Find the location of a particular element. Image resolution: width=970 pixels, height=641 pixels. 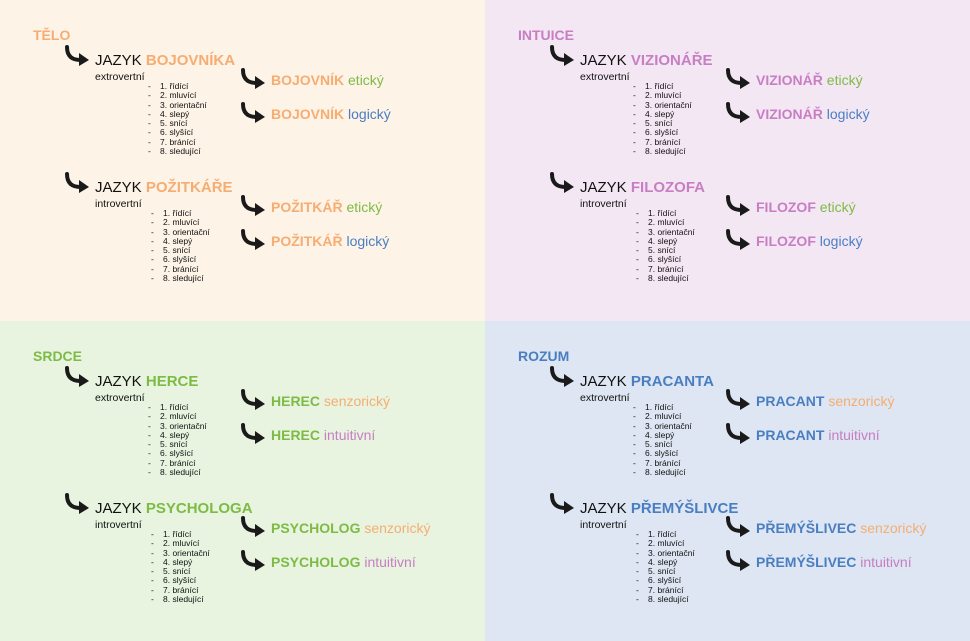

language-name: PSYCHOLOGA is located at coordinates (199, 508).